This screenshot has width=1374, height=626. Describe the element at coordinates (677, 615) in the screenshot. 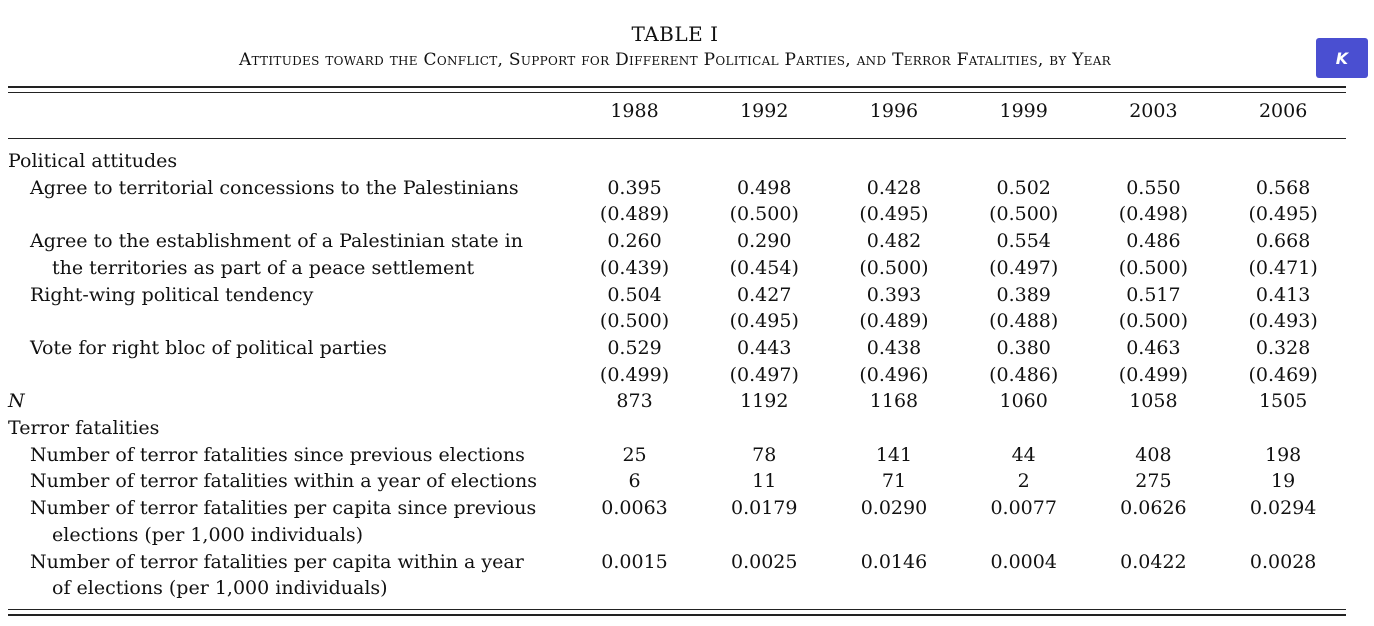

I see `bottom-rule` at that location.